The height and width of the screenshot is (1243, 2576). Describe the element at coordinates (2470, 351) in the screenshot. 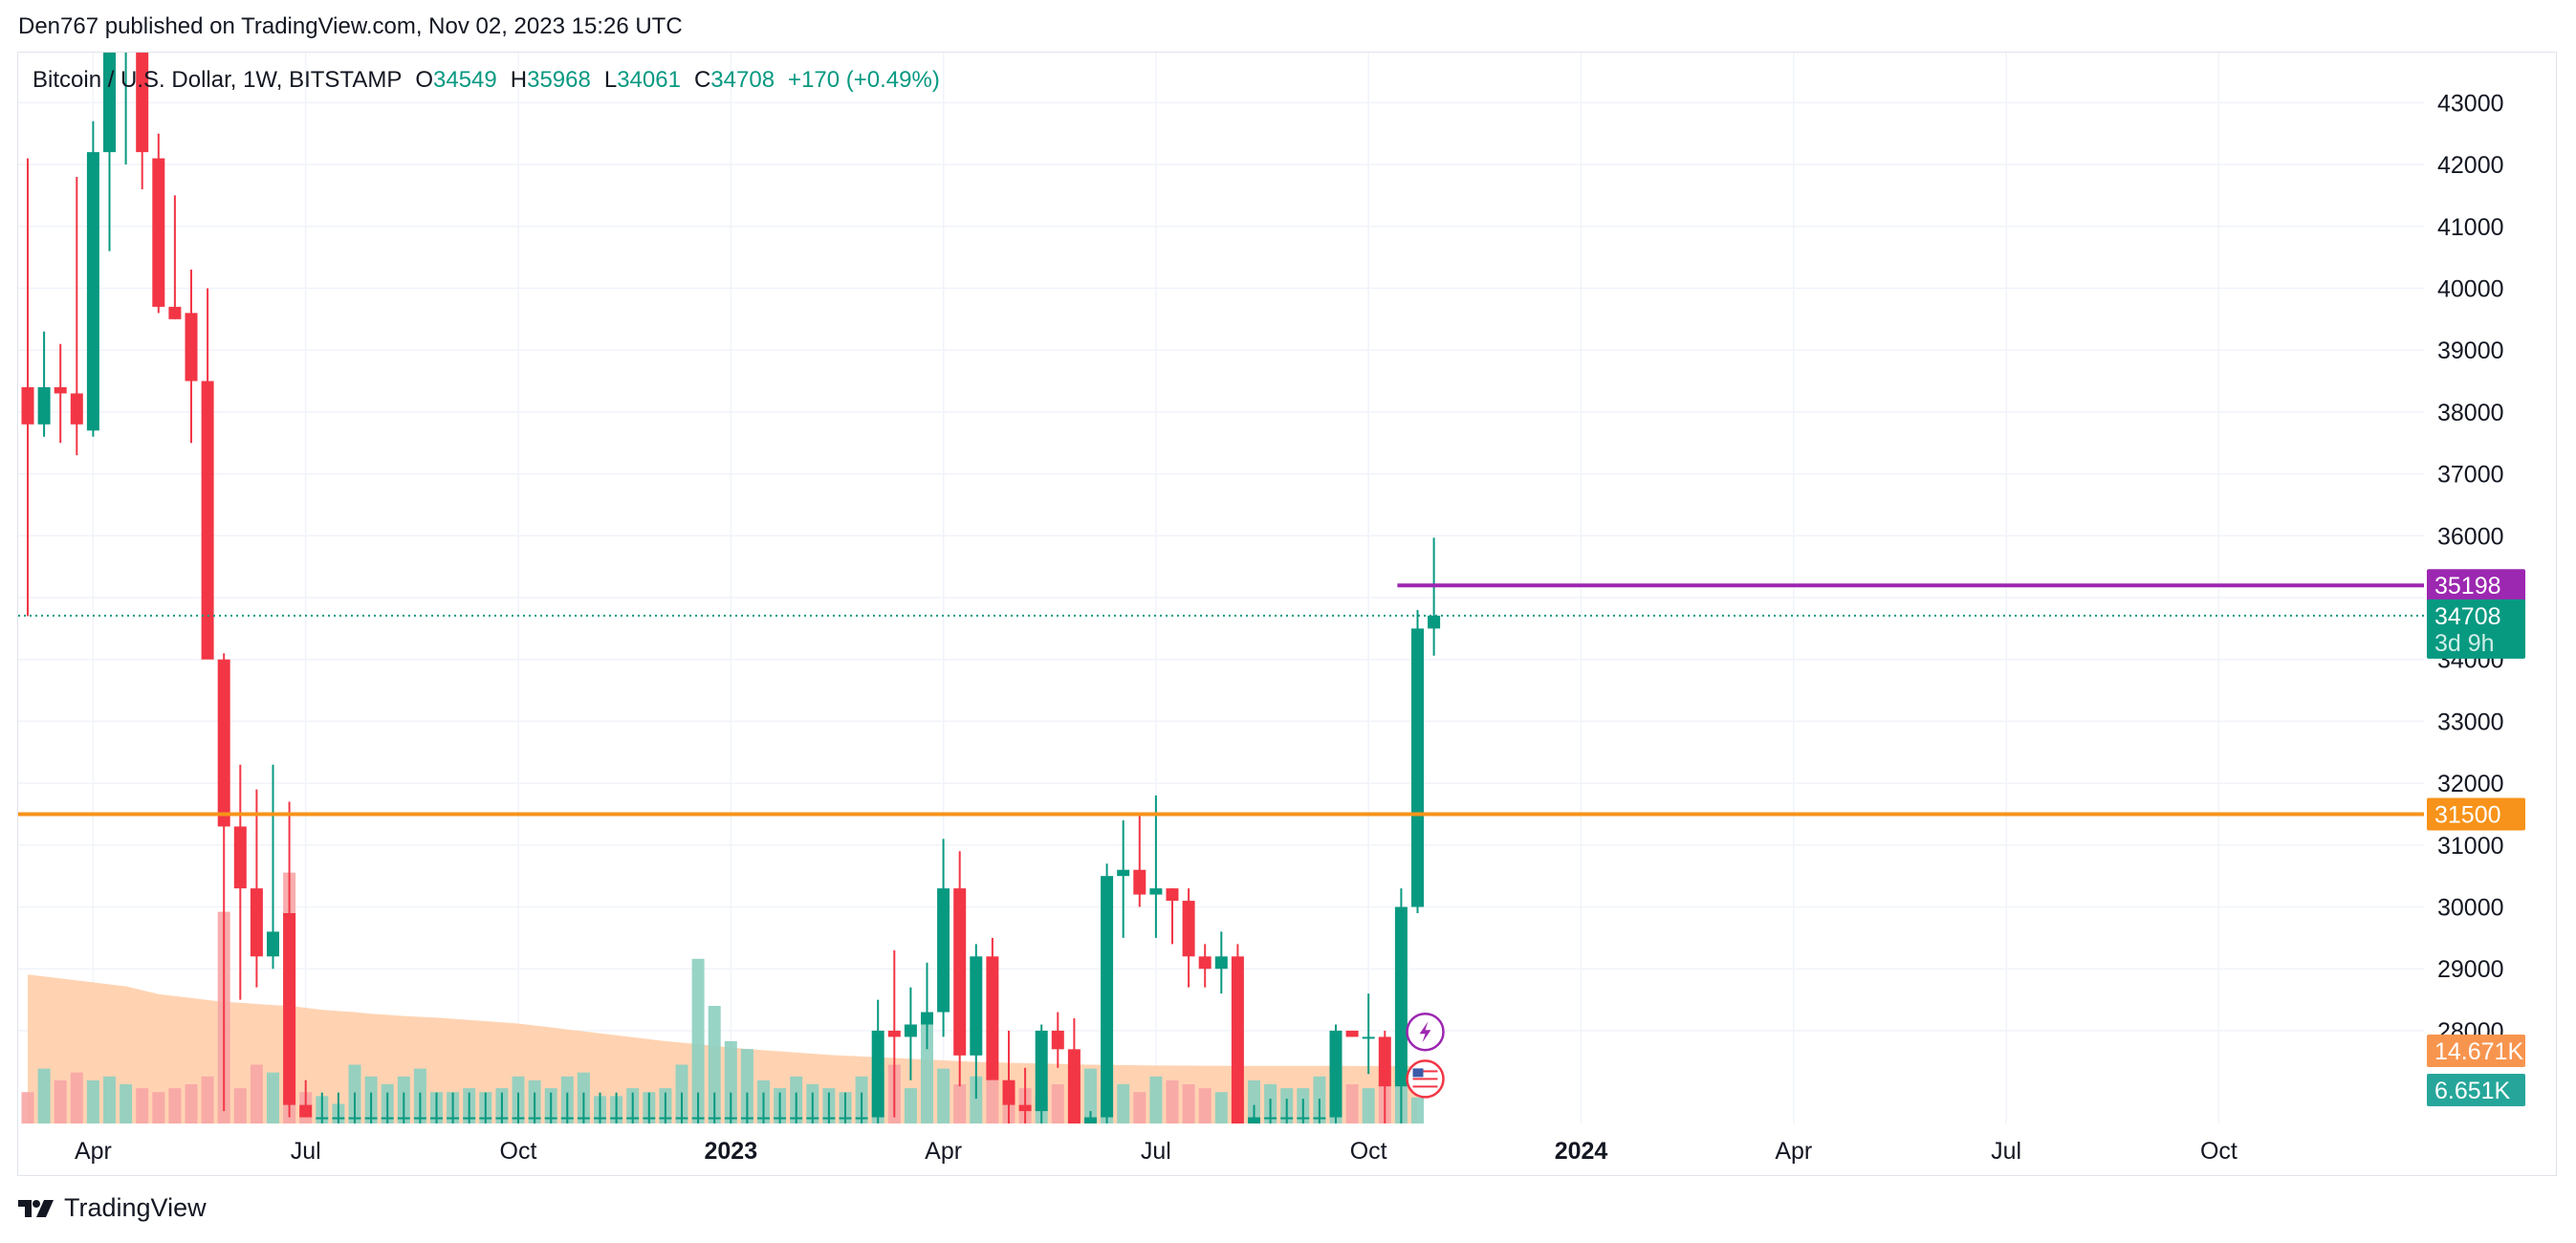

I see `y-tick-label: 39000` at that location.